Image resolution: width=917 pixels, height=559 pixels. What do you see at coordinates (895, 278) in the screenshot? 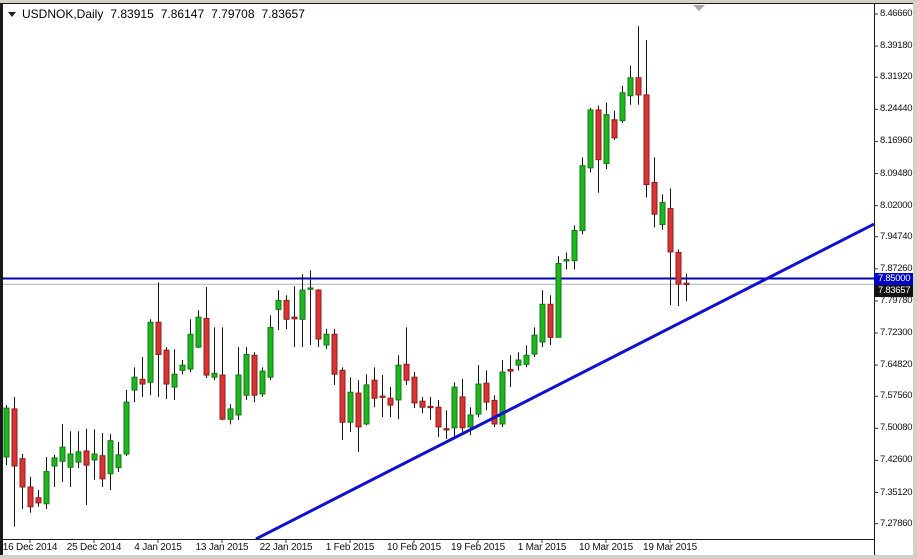
I see `hline-price-label: 7.85000` at bounding box center [895, 278].